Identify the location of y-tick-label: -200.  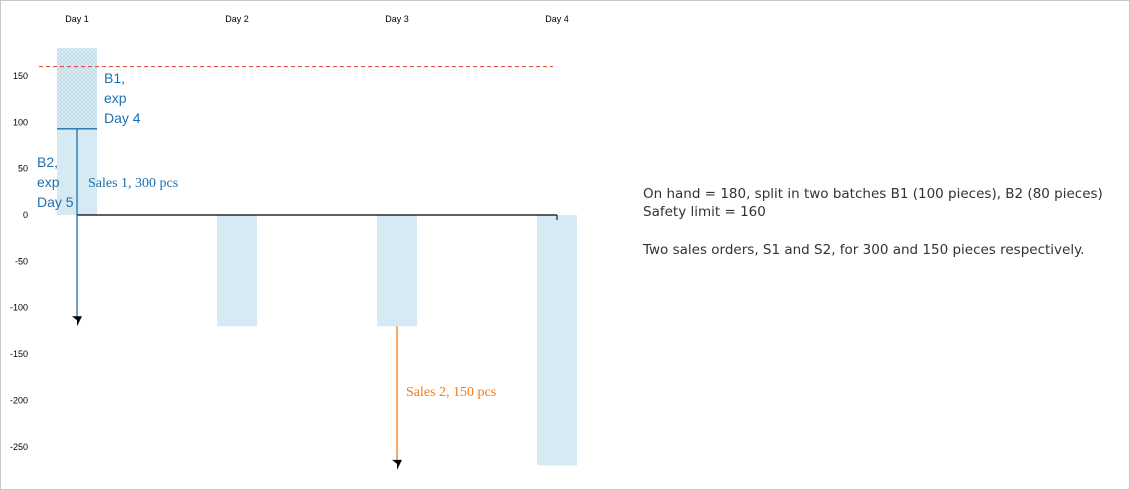
(19, 400).